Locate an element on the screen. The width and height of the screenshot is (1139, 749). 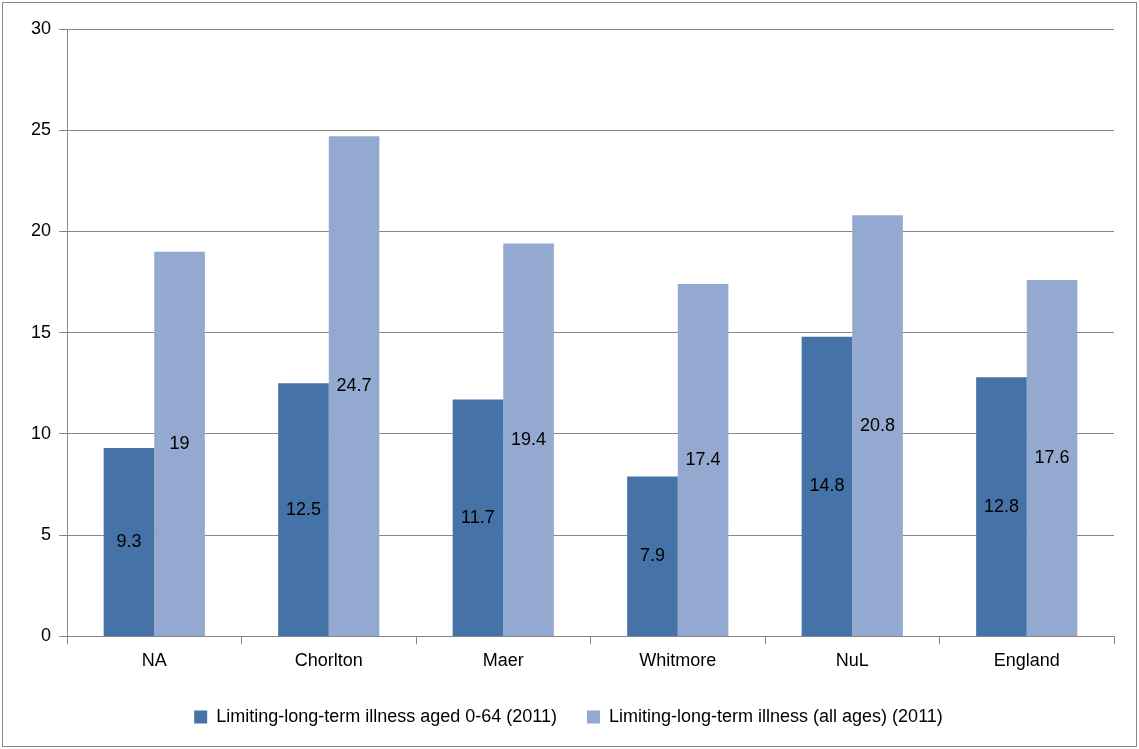
x-tick-label: Whitmore is located at coordinates (678, 660).